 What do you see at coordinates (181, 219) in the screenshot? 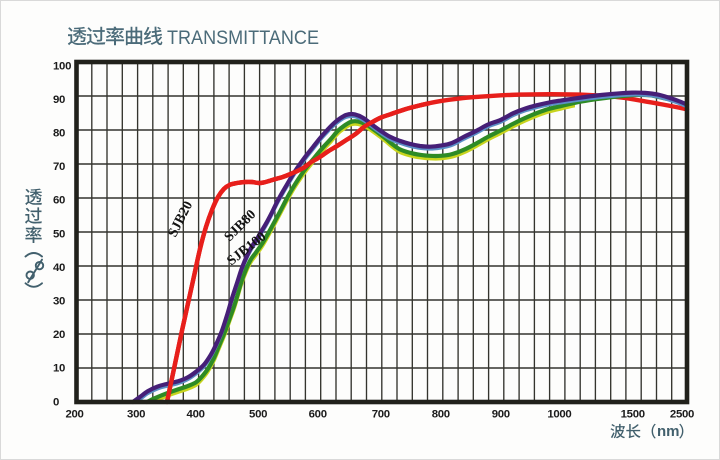
I see `svg-text: SJB20` at bounding box center [181, 219].